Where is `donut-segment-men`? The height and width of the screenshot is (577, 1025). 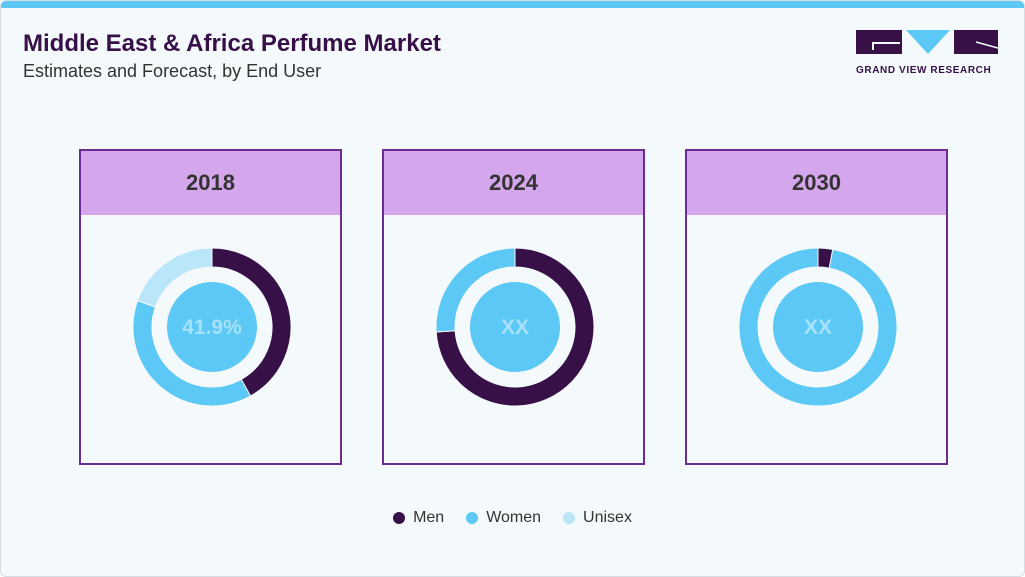 donut-segment-men is located at coordinates (515, 327).